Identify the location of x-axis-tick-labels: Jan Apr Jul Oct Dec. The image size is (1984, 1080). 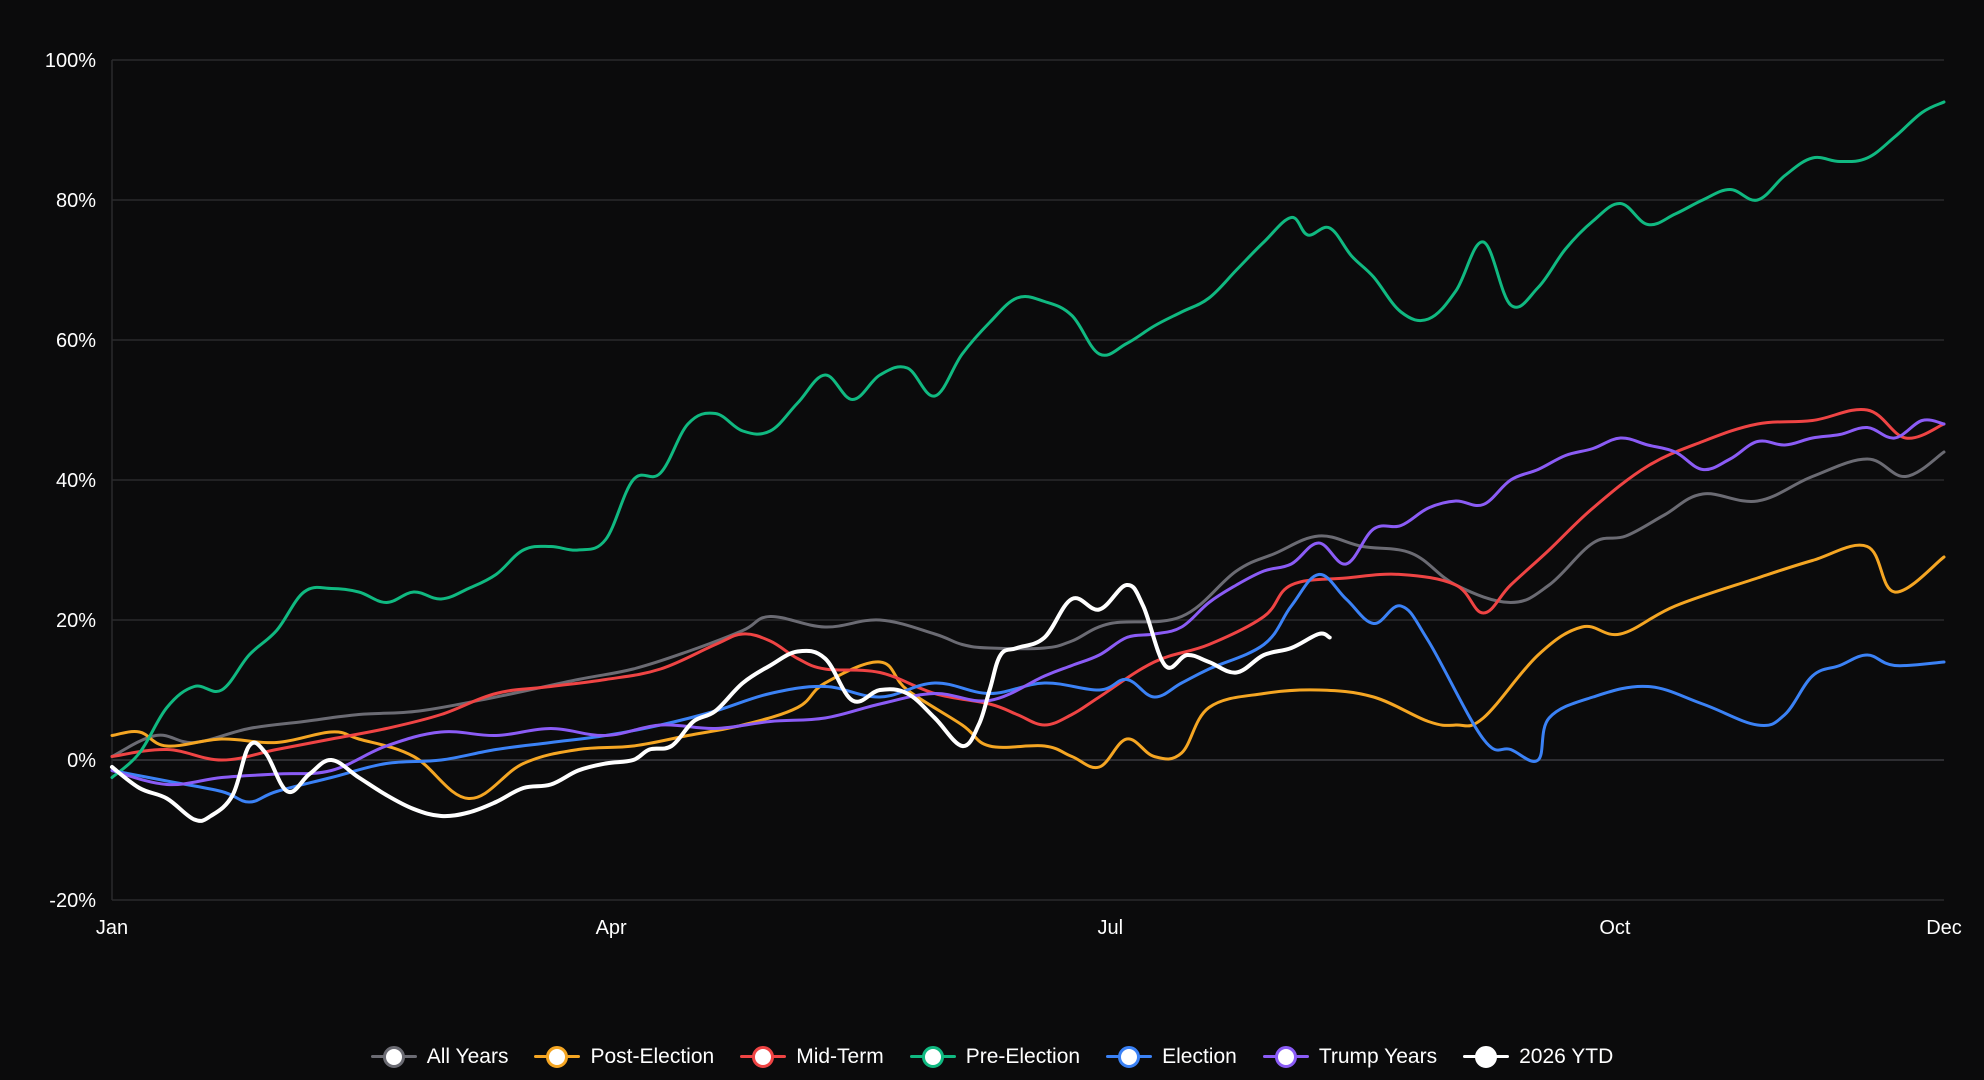
(1029, 928).